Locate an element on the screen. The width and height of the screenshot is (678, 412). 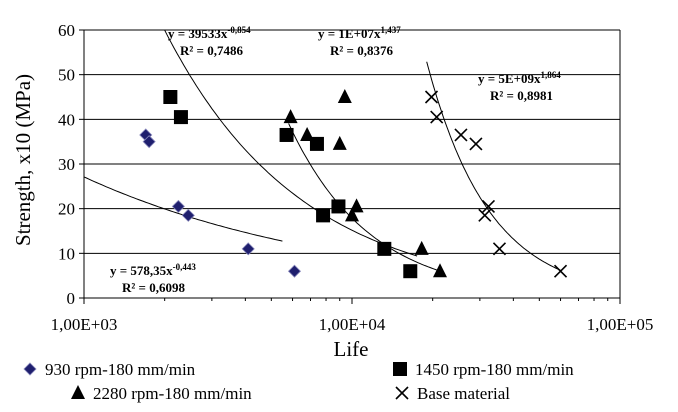
trendline-equation: y = 1E+07x1,437 is located at coordinates (359, 33).